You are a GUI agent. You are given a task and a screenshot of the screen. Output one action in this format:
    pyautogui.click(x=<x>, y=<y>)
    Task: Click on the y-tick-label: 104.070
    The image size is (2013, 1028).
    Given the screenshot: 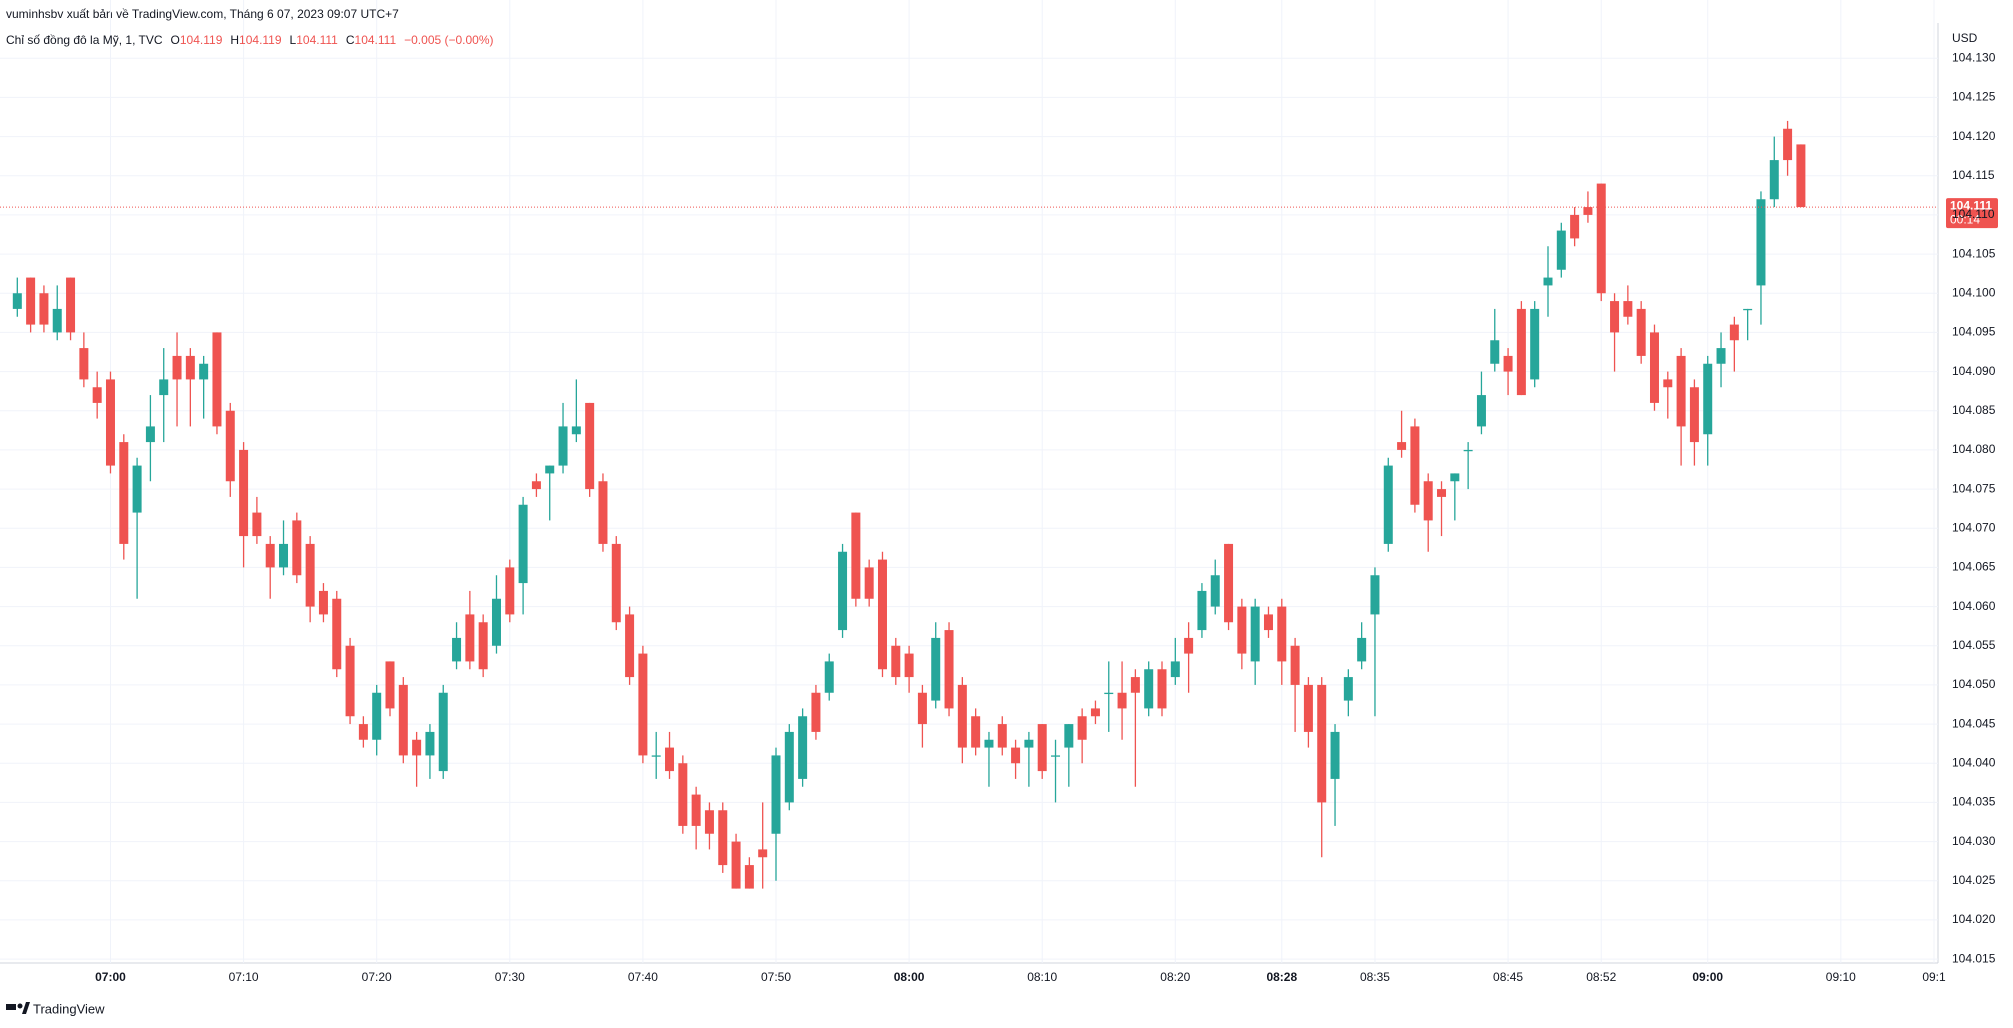 What is the action you would take?
    pyautogui.click(x=1974, y=527)
    